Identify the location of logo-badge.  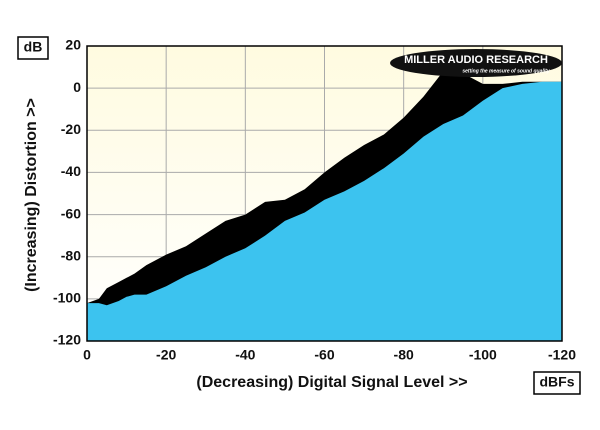
(476, 63).